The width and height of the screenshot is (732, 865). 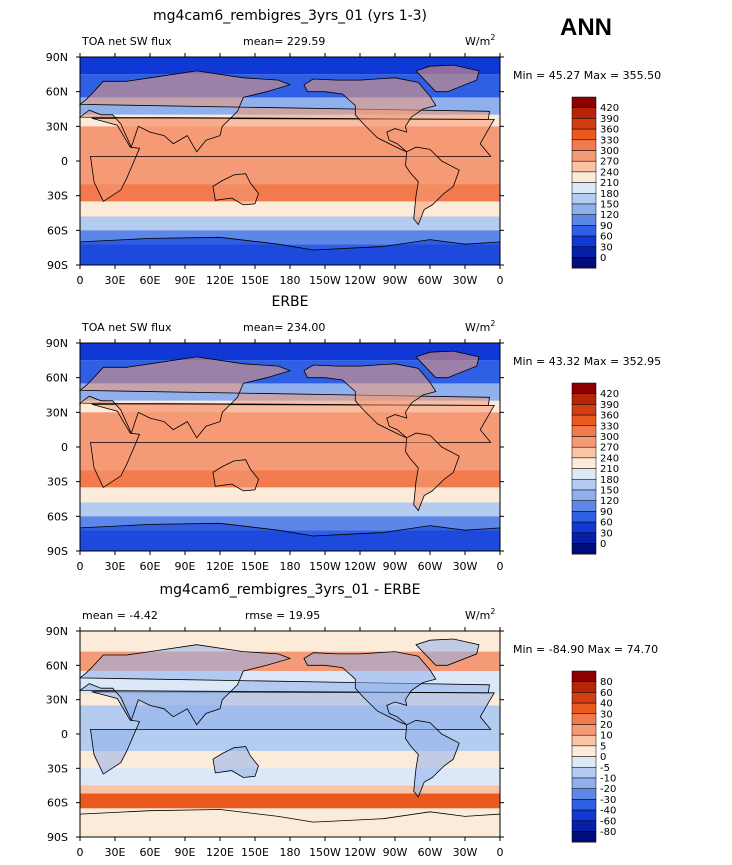 What do you see at coordinates (609, 205) in the screenshot?
I see `colorbar-label: 150` at bounding box center [609, 205].